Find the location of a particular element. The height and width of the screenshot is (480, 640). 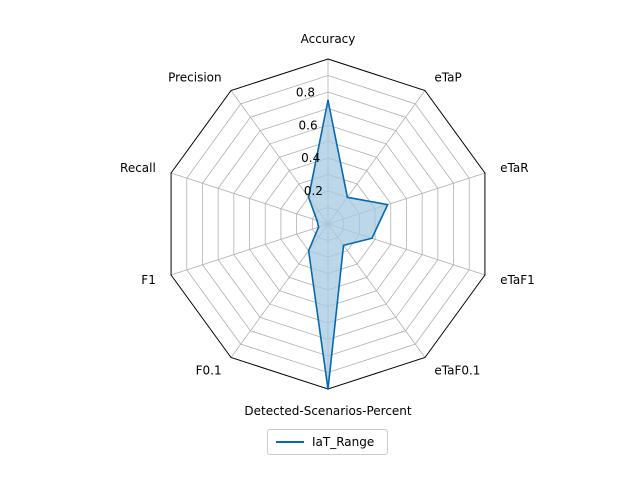

legend-label: IaT_Range is located at coordinates (343, 442).